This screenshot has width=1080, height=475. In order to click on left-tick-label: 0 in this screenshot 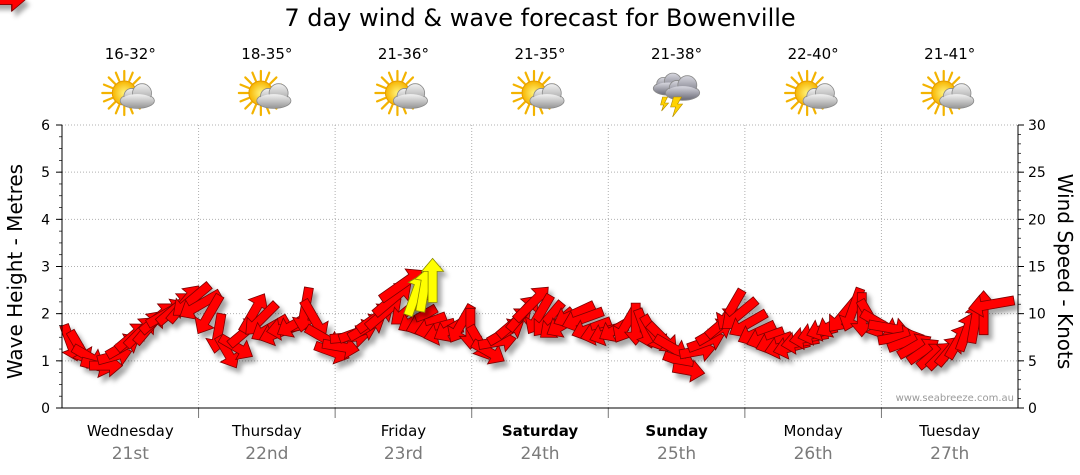, I will do `click(45, 409)`.